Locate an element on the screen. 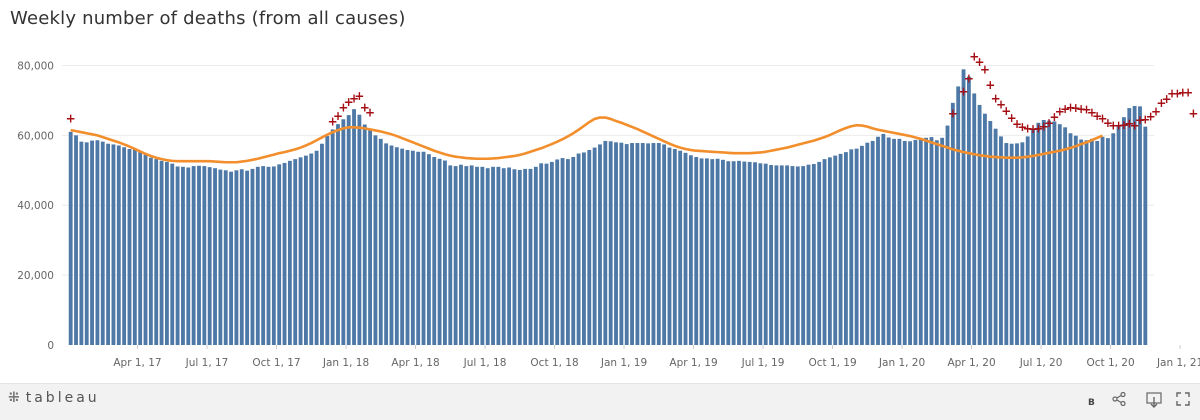  download-icon is located at coordinates (1154, 402).